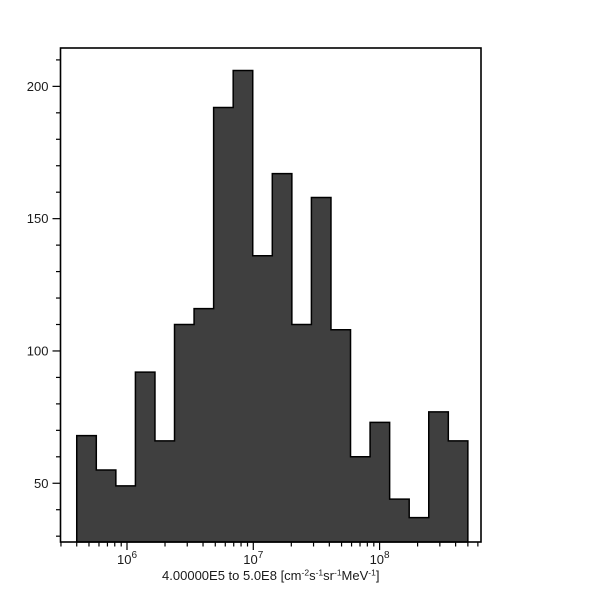 Image resolution: width=600 pixels, height=600 pixels. Describe the element at coordinates (38, 218) in the screenshot. I see `y-tick-label: 150` at that location.